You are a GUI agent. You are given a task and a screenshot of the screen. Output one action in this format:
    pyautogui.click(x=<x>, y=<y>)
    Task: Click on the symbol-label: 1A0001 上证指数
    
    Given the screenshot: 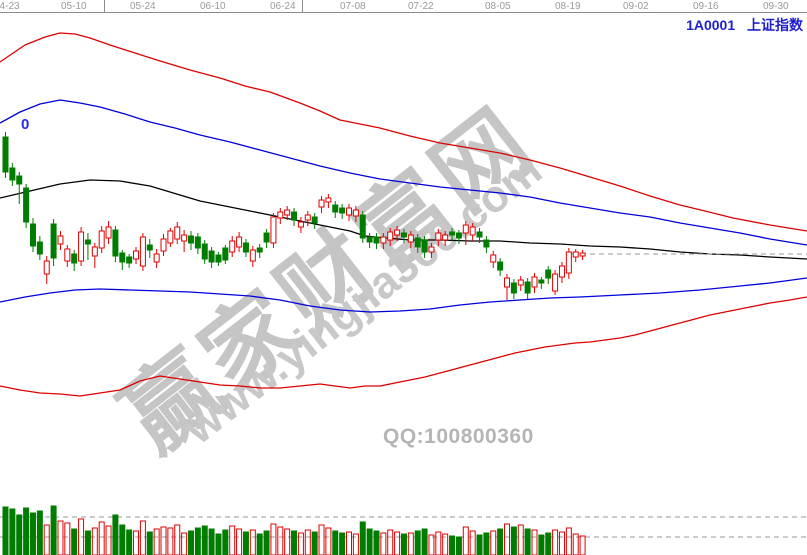 What is the action you would take?
    pyautogui.click(x=744, y=25)
    